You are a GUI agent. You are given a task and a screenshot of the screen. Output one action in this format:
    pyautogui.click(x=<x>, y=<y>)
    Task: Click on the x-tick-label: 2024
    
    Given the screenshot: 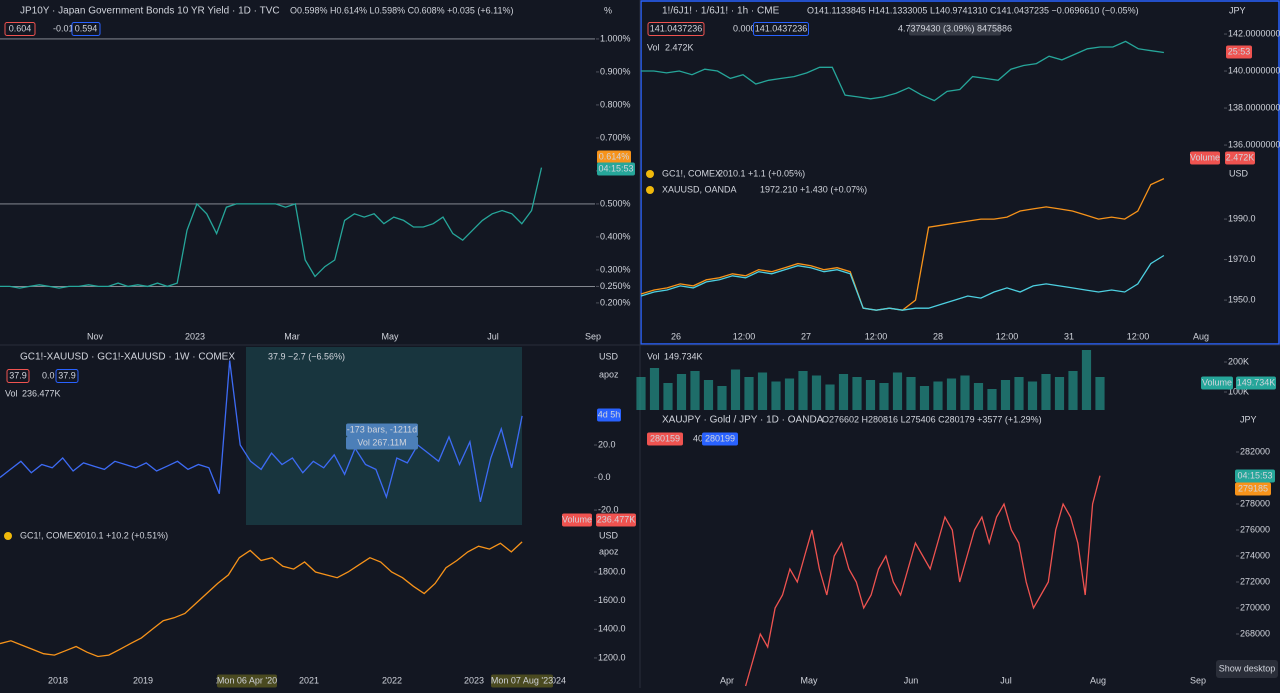 What is the action you would take?
    pyautogui.click(x=556, y=680)
    